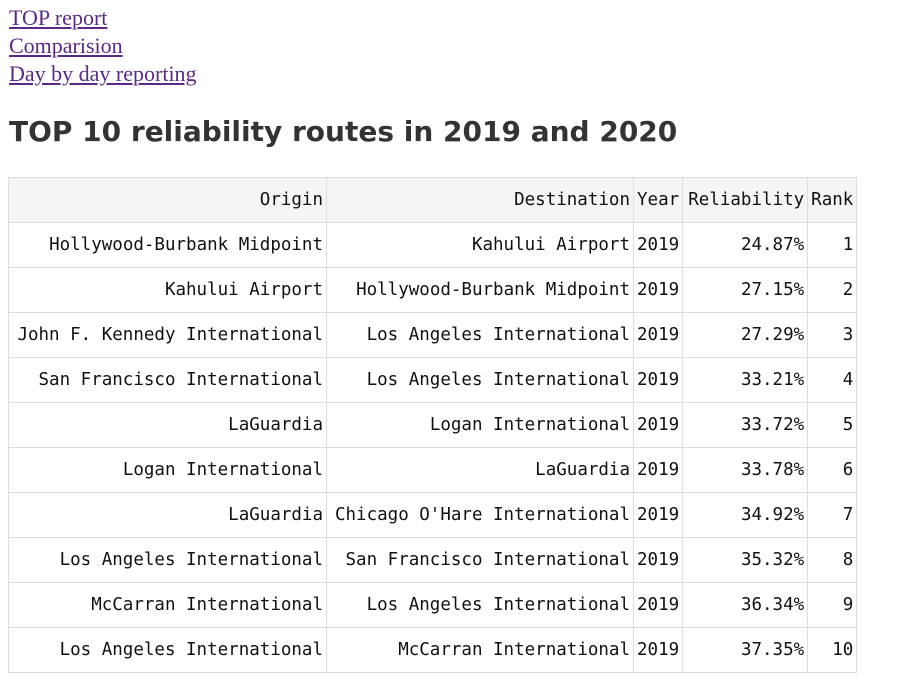 The height and width of the screenshot is (692, 921). What do you see at coordinates (167, 380) in the screenshot?
I see `cell-origin: San Francisco International` at bounding box center [167, 380].